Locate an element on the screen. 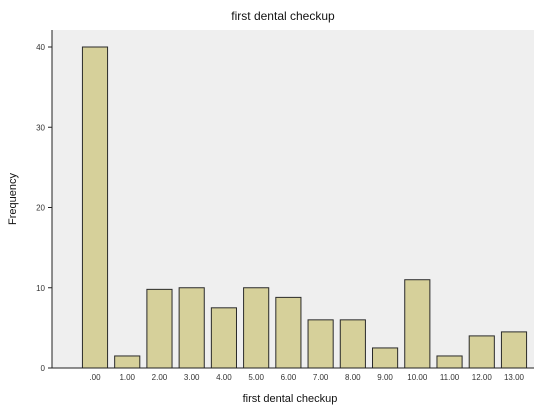  x-tick-label: 9.00 is located at coordinates (385, 377).